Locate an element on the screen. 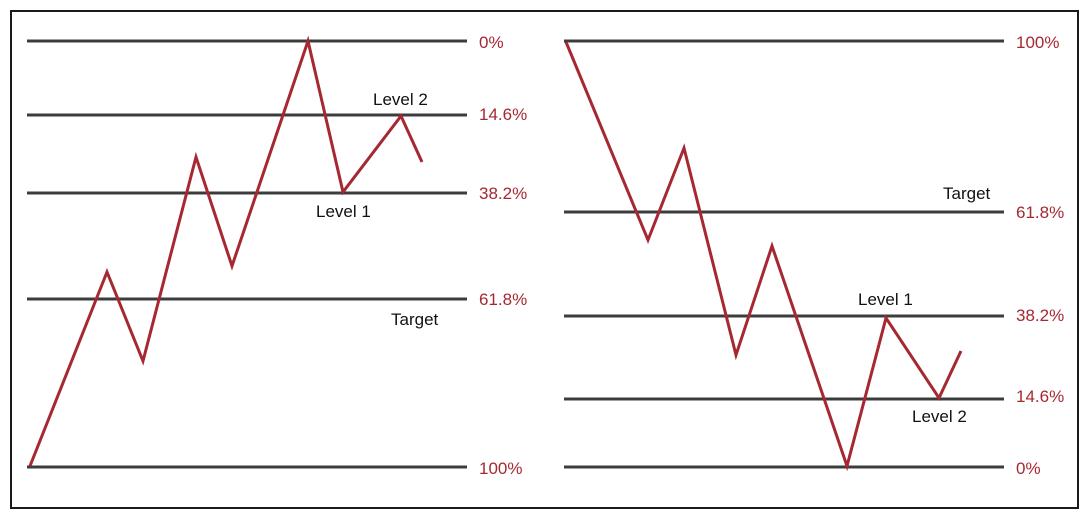 The width and height of the screenshot is (1089, 521). left-pct-14-6: 14.6% is located at coordinates (503, 114).